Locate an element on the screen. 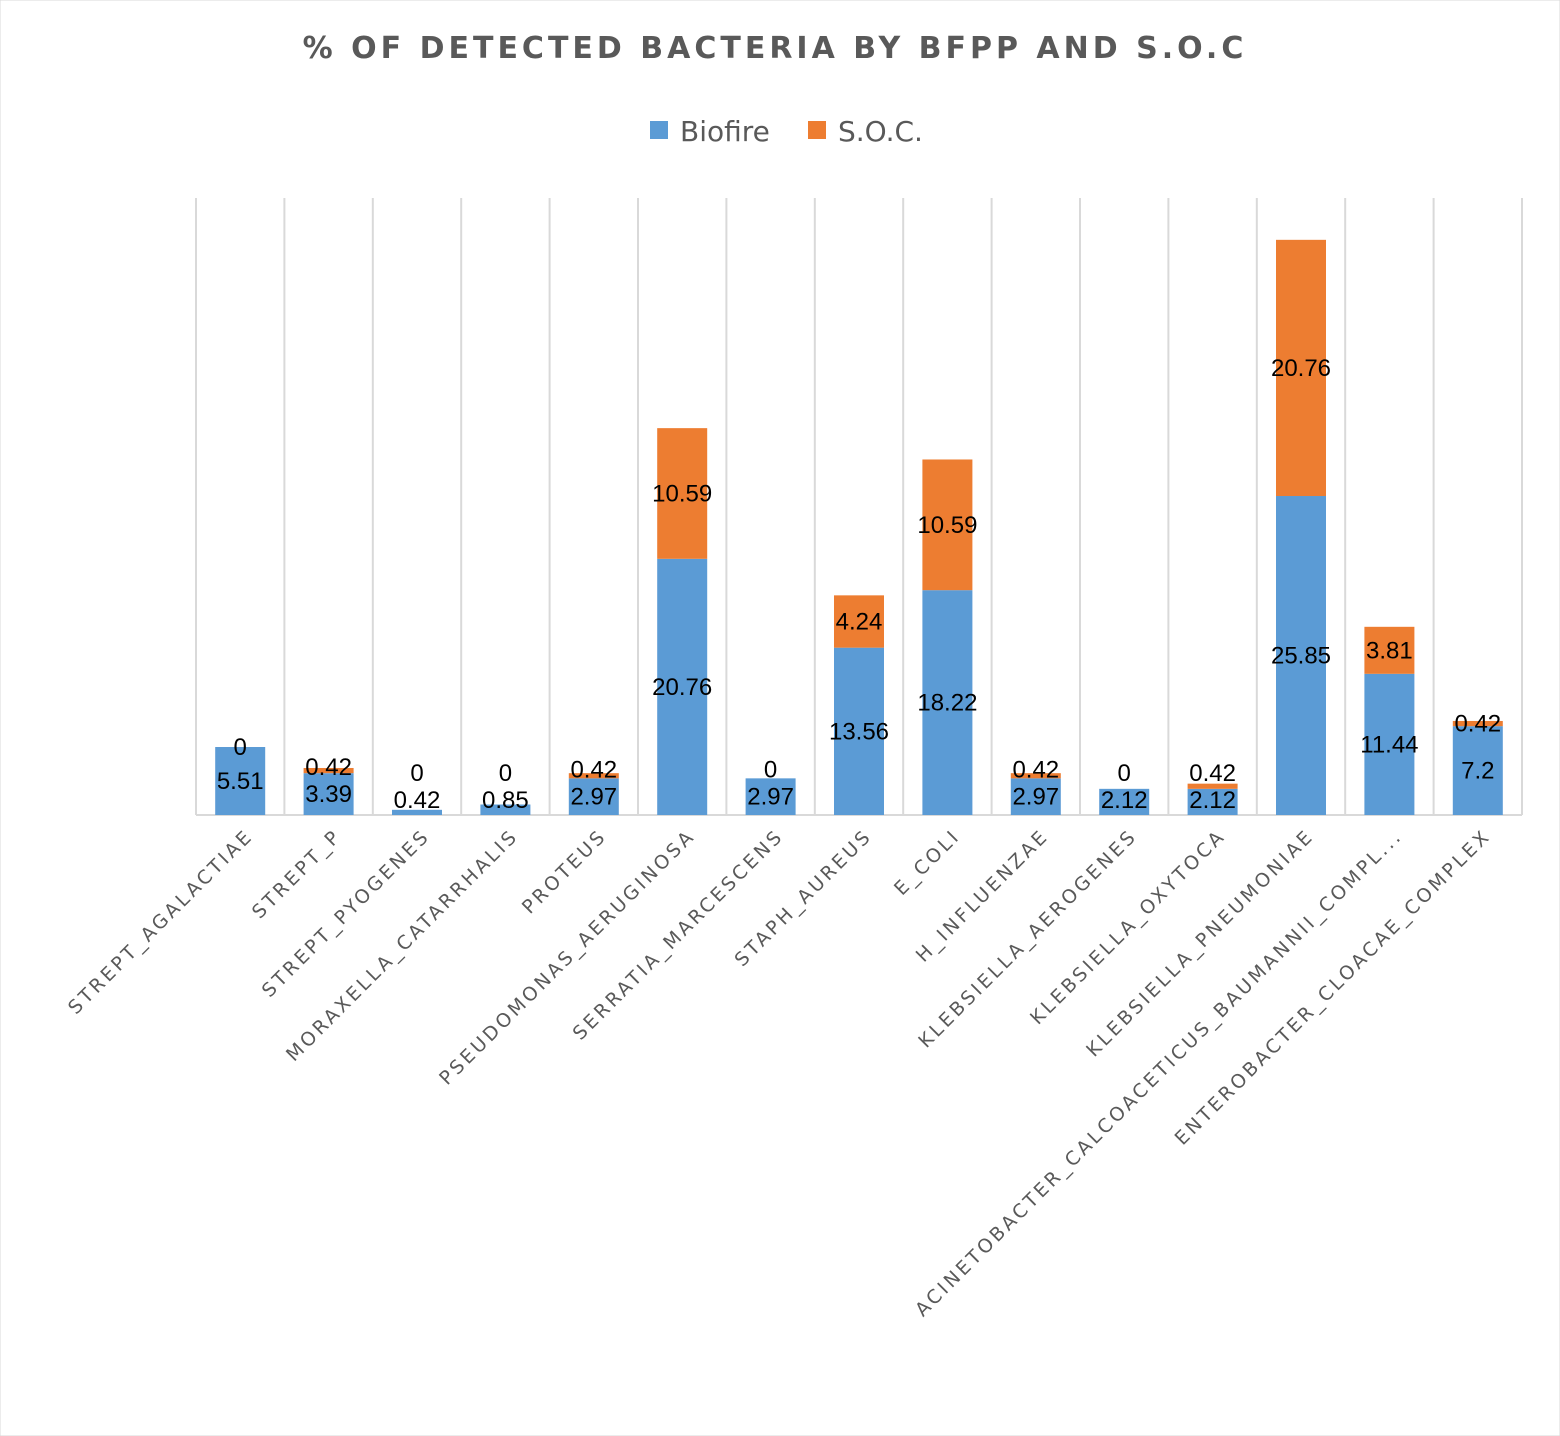  data-label: 5.51 is located at coordinates (240, 781).